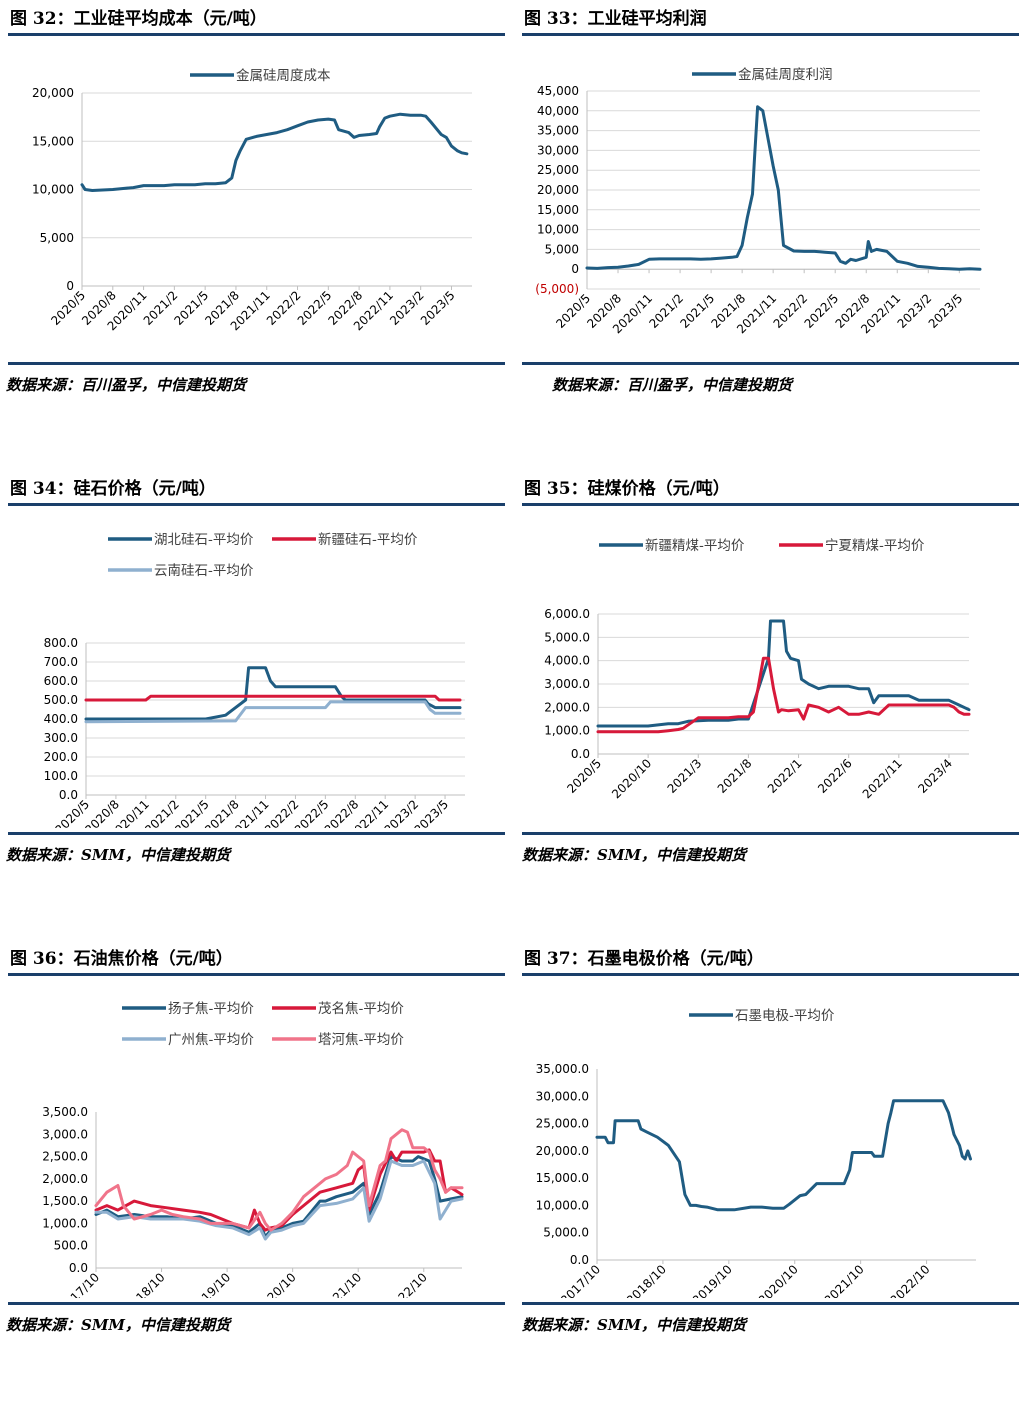 Image resolution: width=1032 pixels, height=1410 pixels. What do you see at coordinates (785, 776) in the screenshot?
I see `x-tick-label: 2022/1` at bounding box center [785, 776].